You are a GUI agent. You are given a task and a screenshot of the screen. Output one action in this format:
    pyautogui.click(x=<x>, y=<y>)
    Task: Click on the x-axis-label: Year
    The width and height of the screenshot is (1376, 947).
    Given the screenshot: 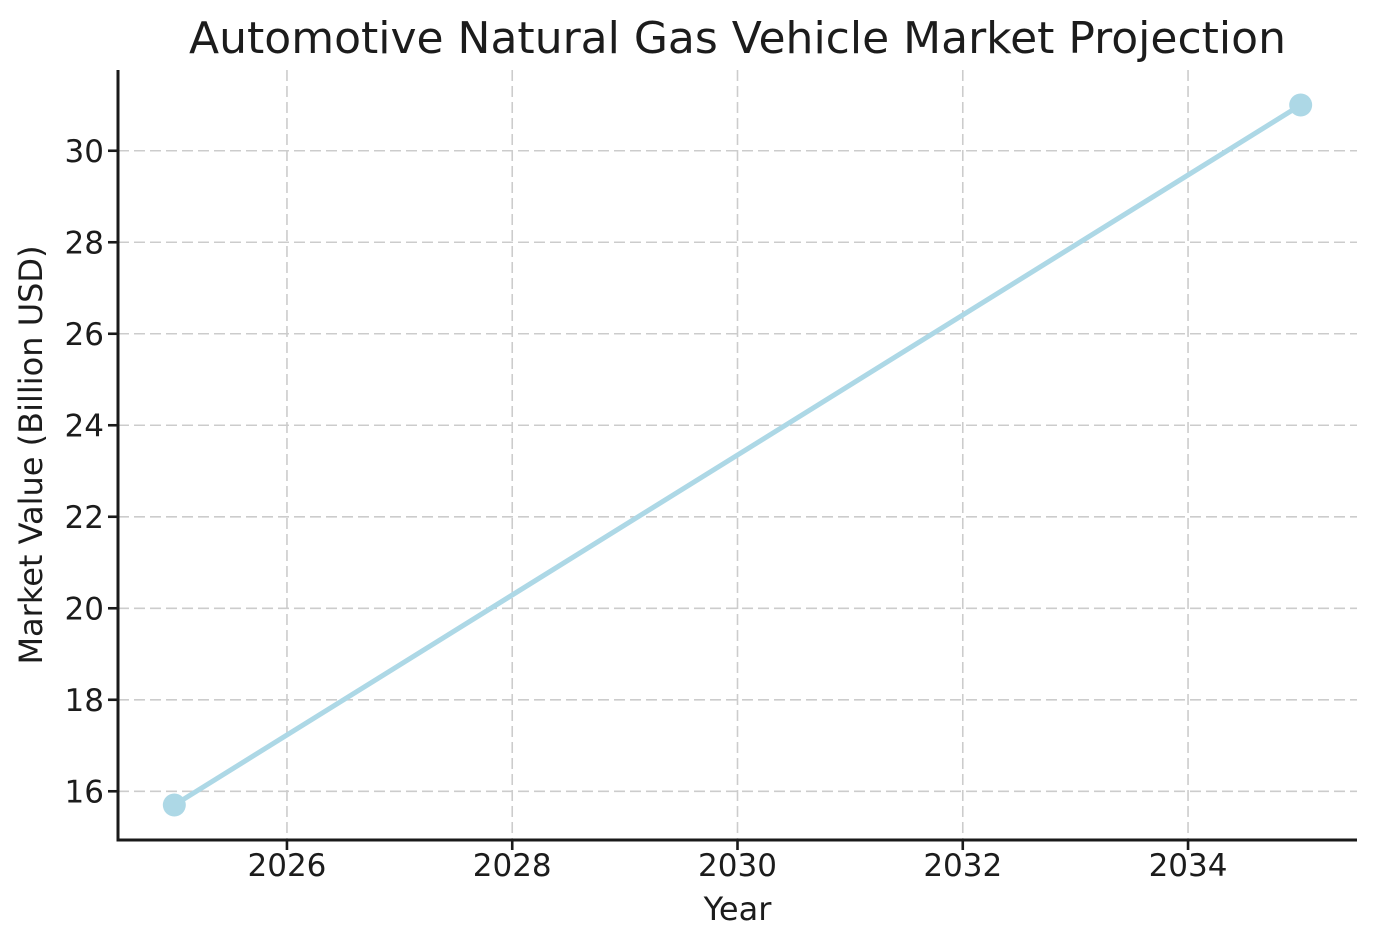 What is the action you would take?
    pyautogui.click(x=738, y=909)
    